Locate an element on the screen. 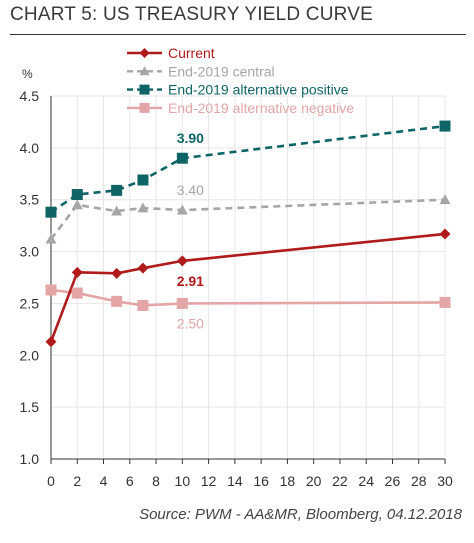  data-label: 3.90 is located at coordinates (190, 138).